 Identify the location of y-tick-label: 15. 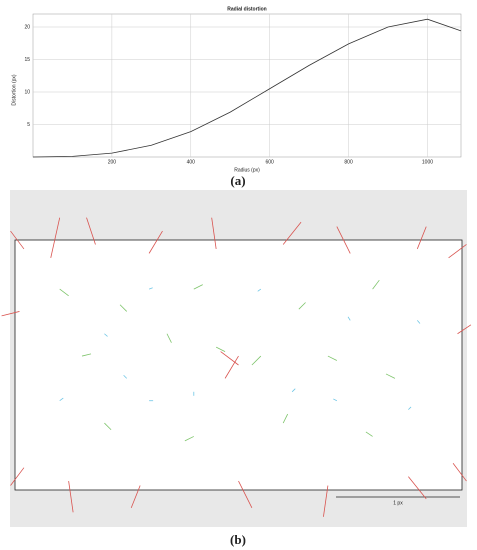
(27, 60).